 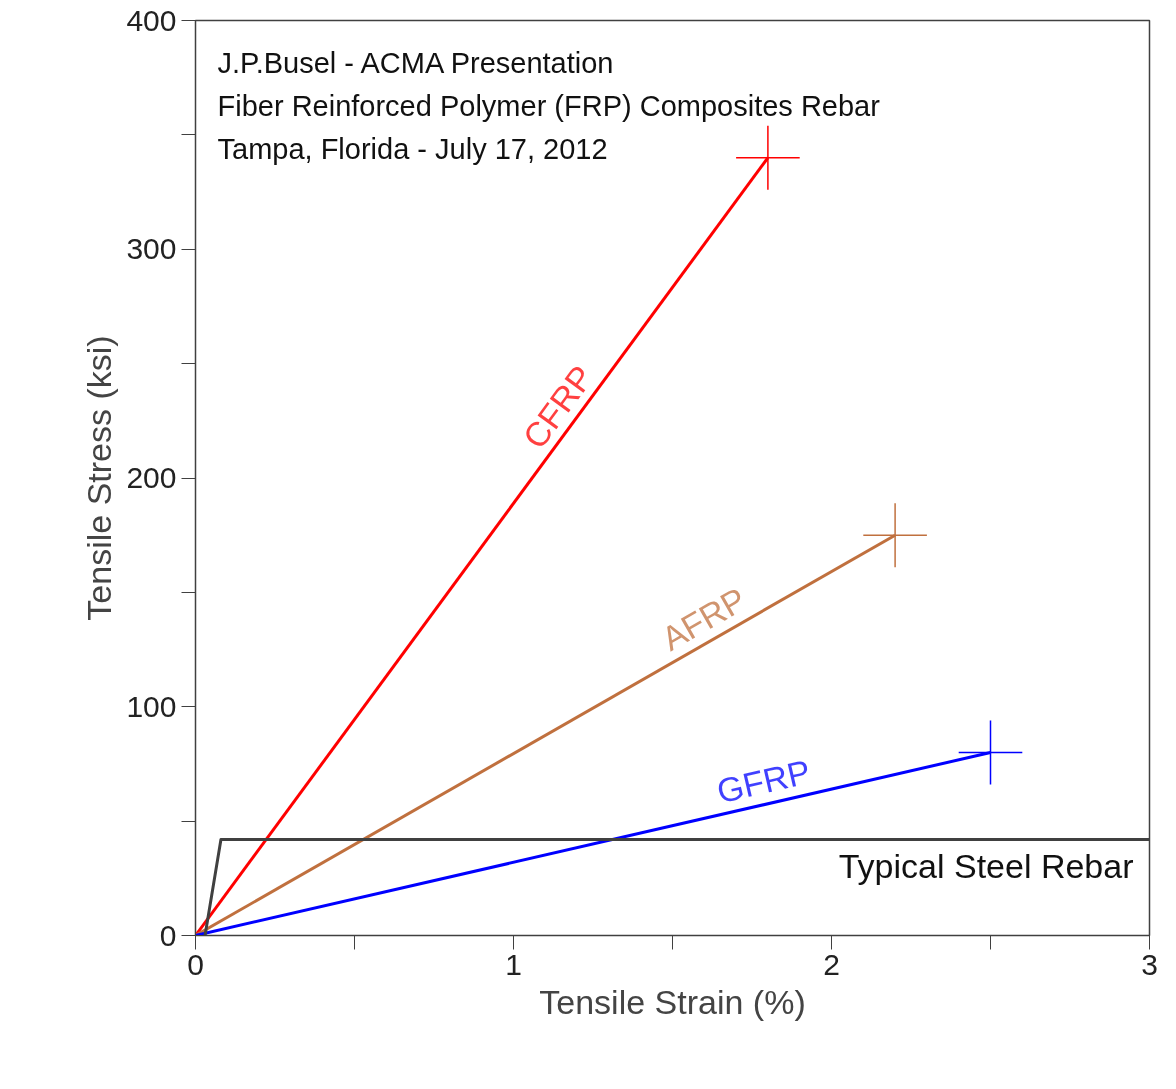 I want to click on y-tick-label: 200, so click(x=151, y=477).